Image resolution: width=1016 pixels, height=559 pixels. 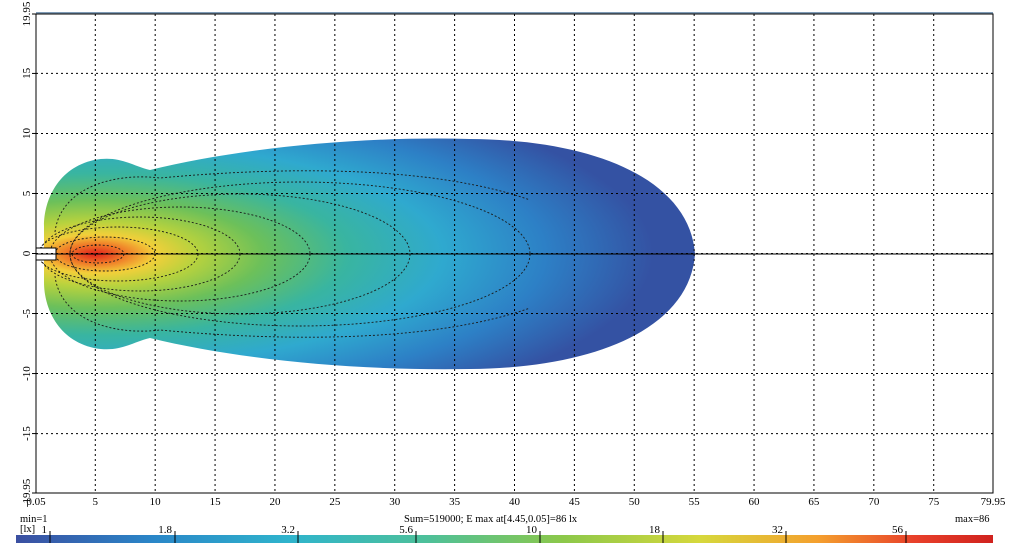 I want to click on y-tick-label: 15, so click(x=27, y=73).